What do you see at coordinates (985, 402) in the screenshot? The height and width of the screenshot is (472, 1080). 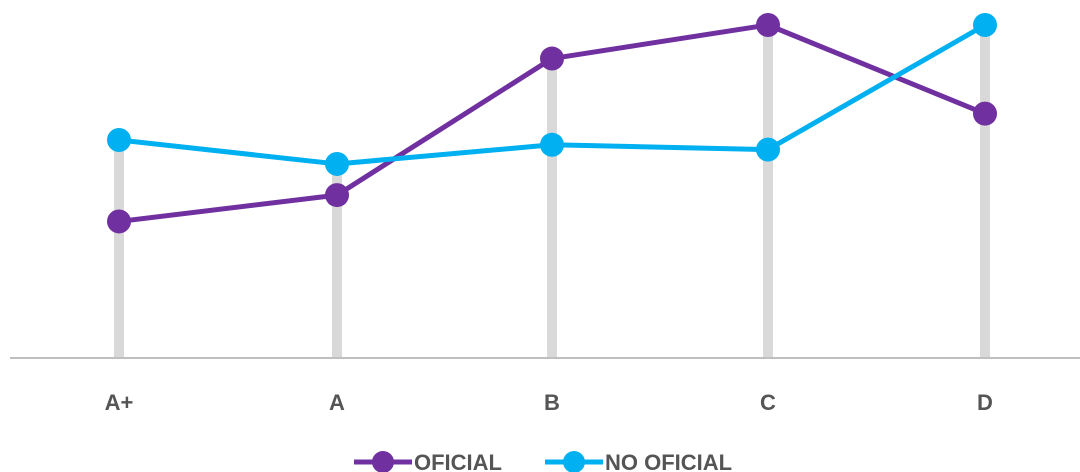 I see `x-tick-label: D` at bounding box center [985, 402].